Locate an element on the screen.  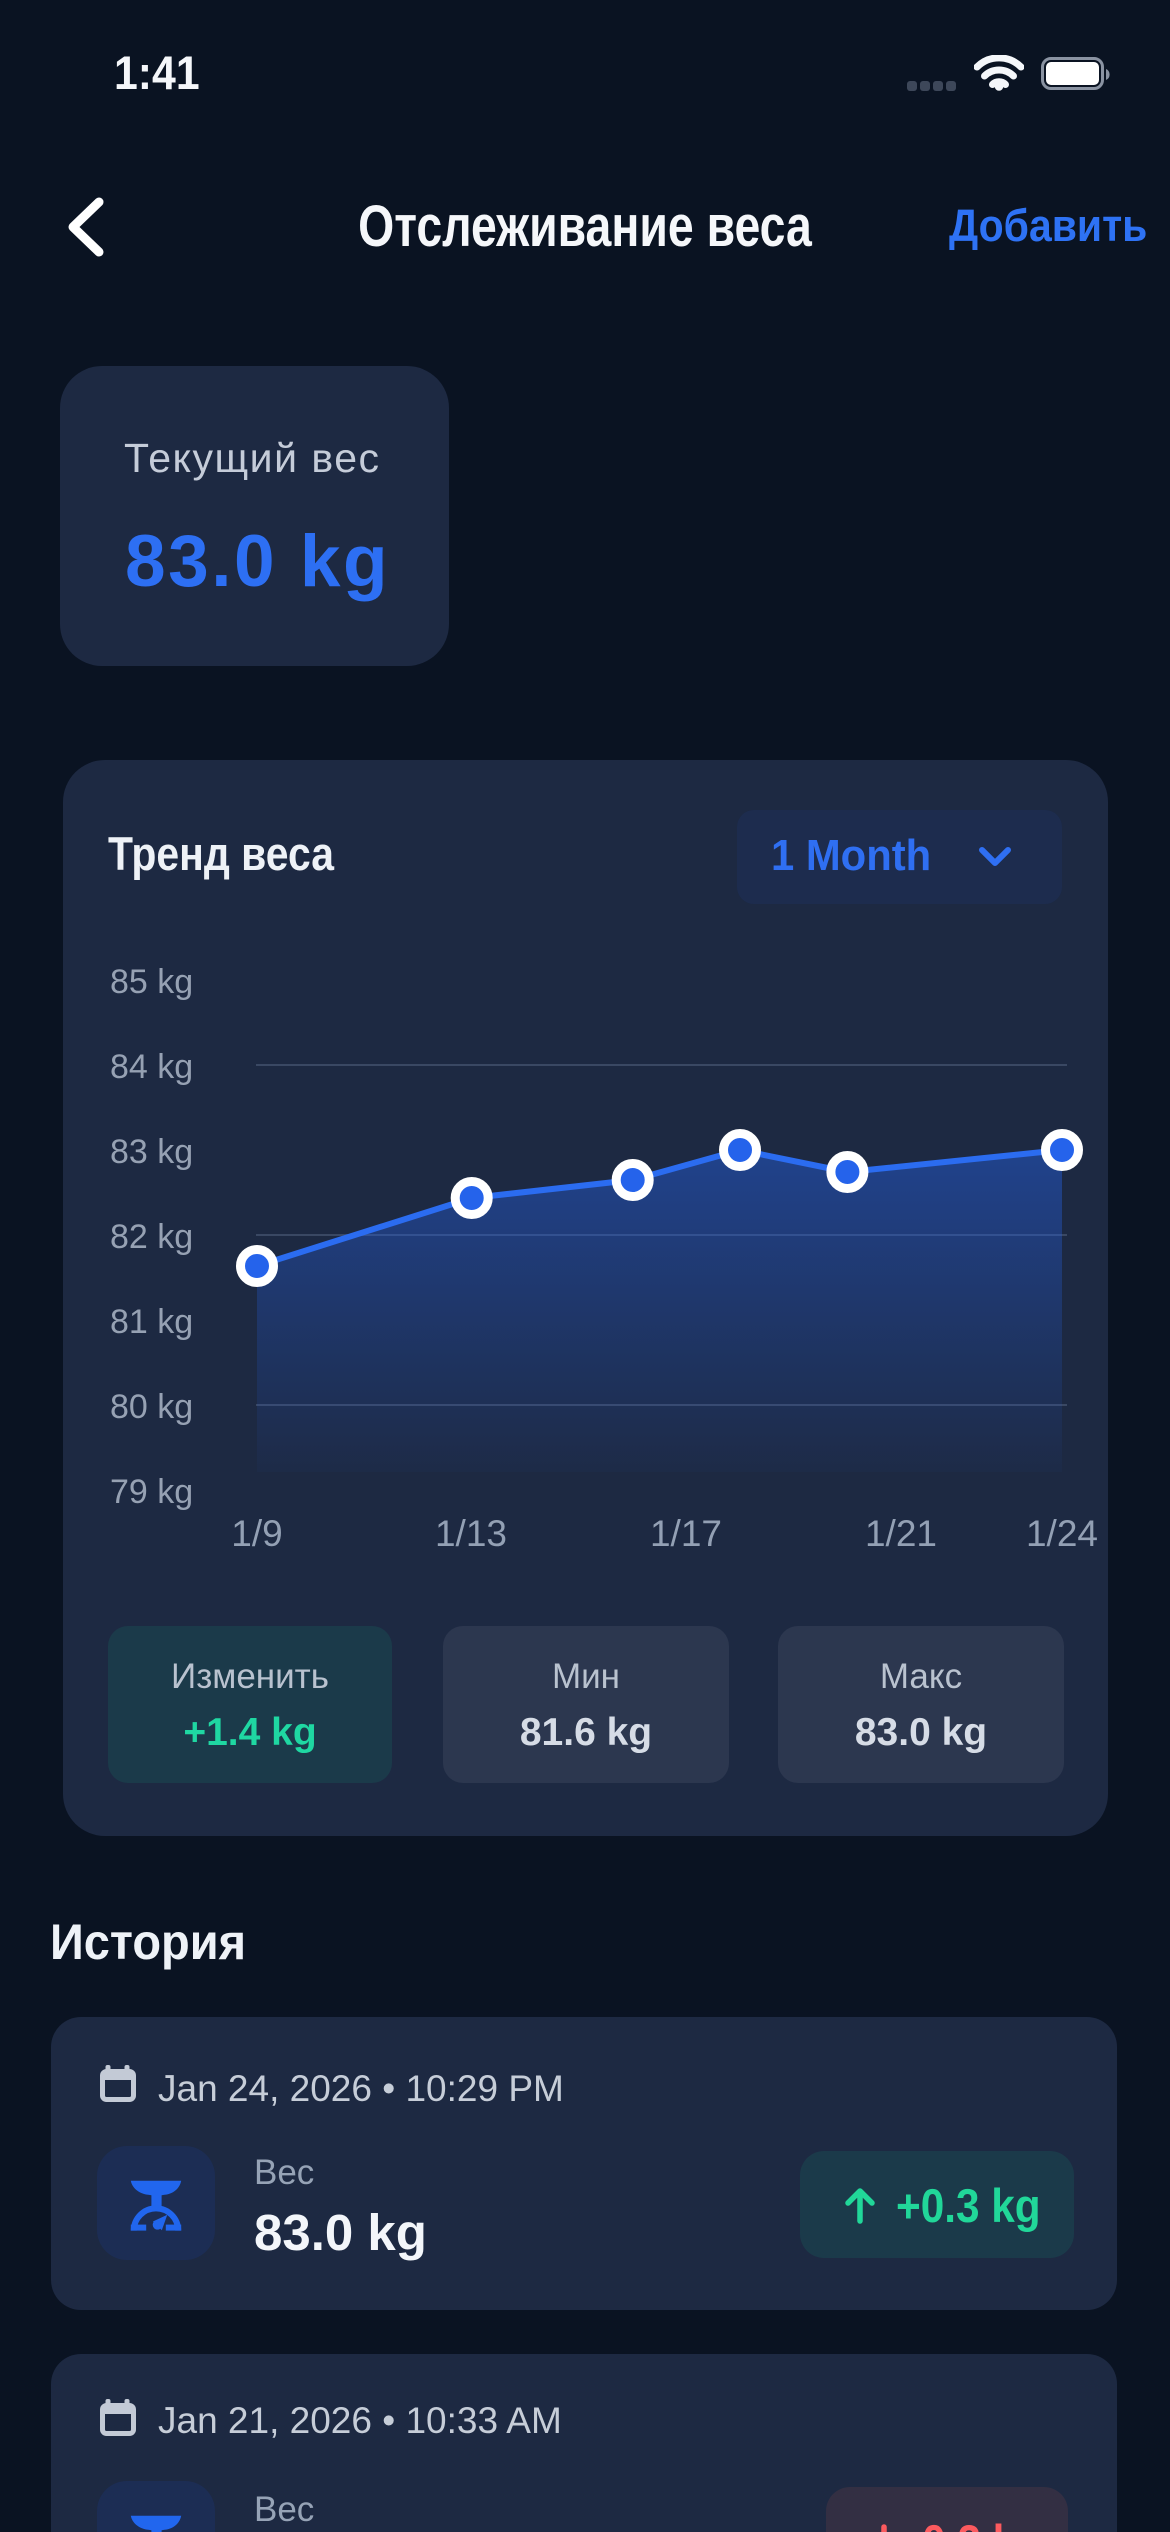
svg-text: 85 kg is located at coordinates (151, 982).